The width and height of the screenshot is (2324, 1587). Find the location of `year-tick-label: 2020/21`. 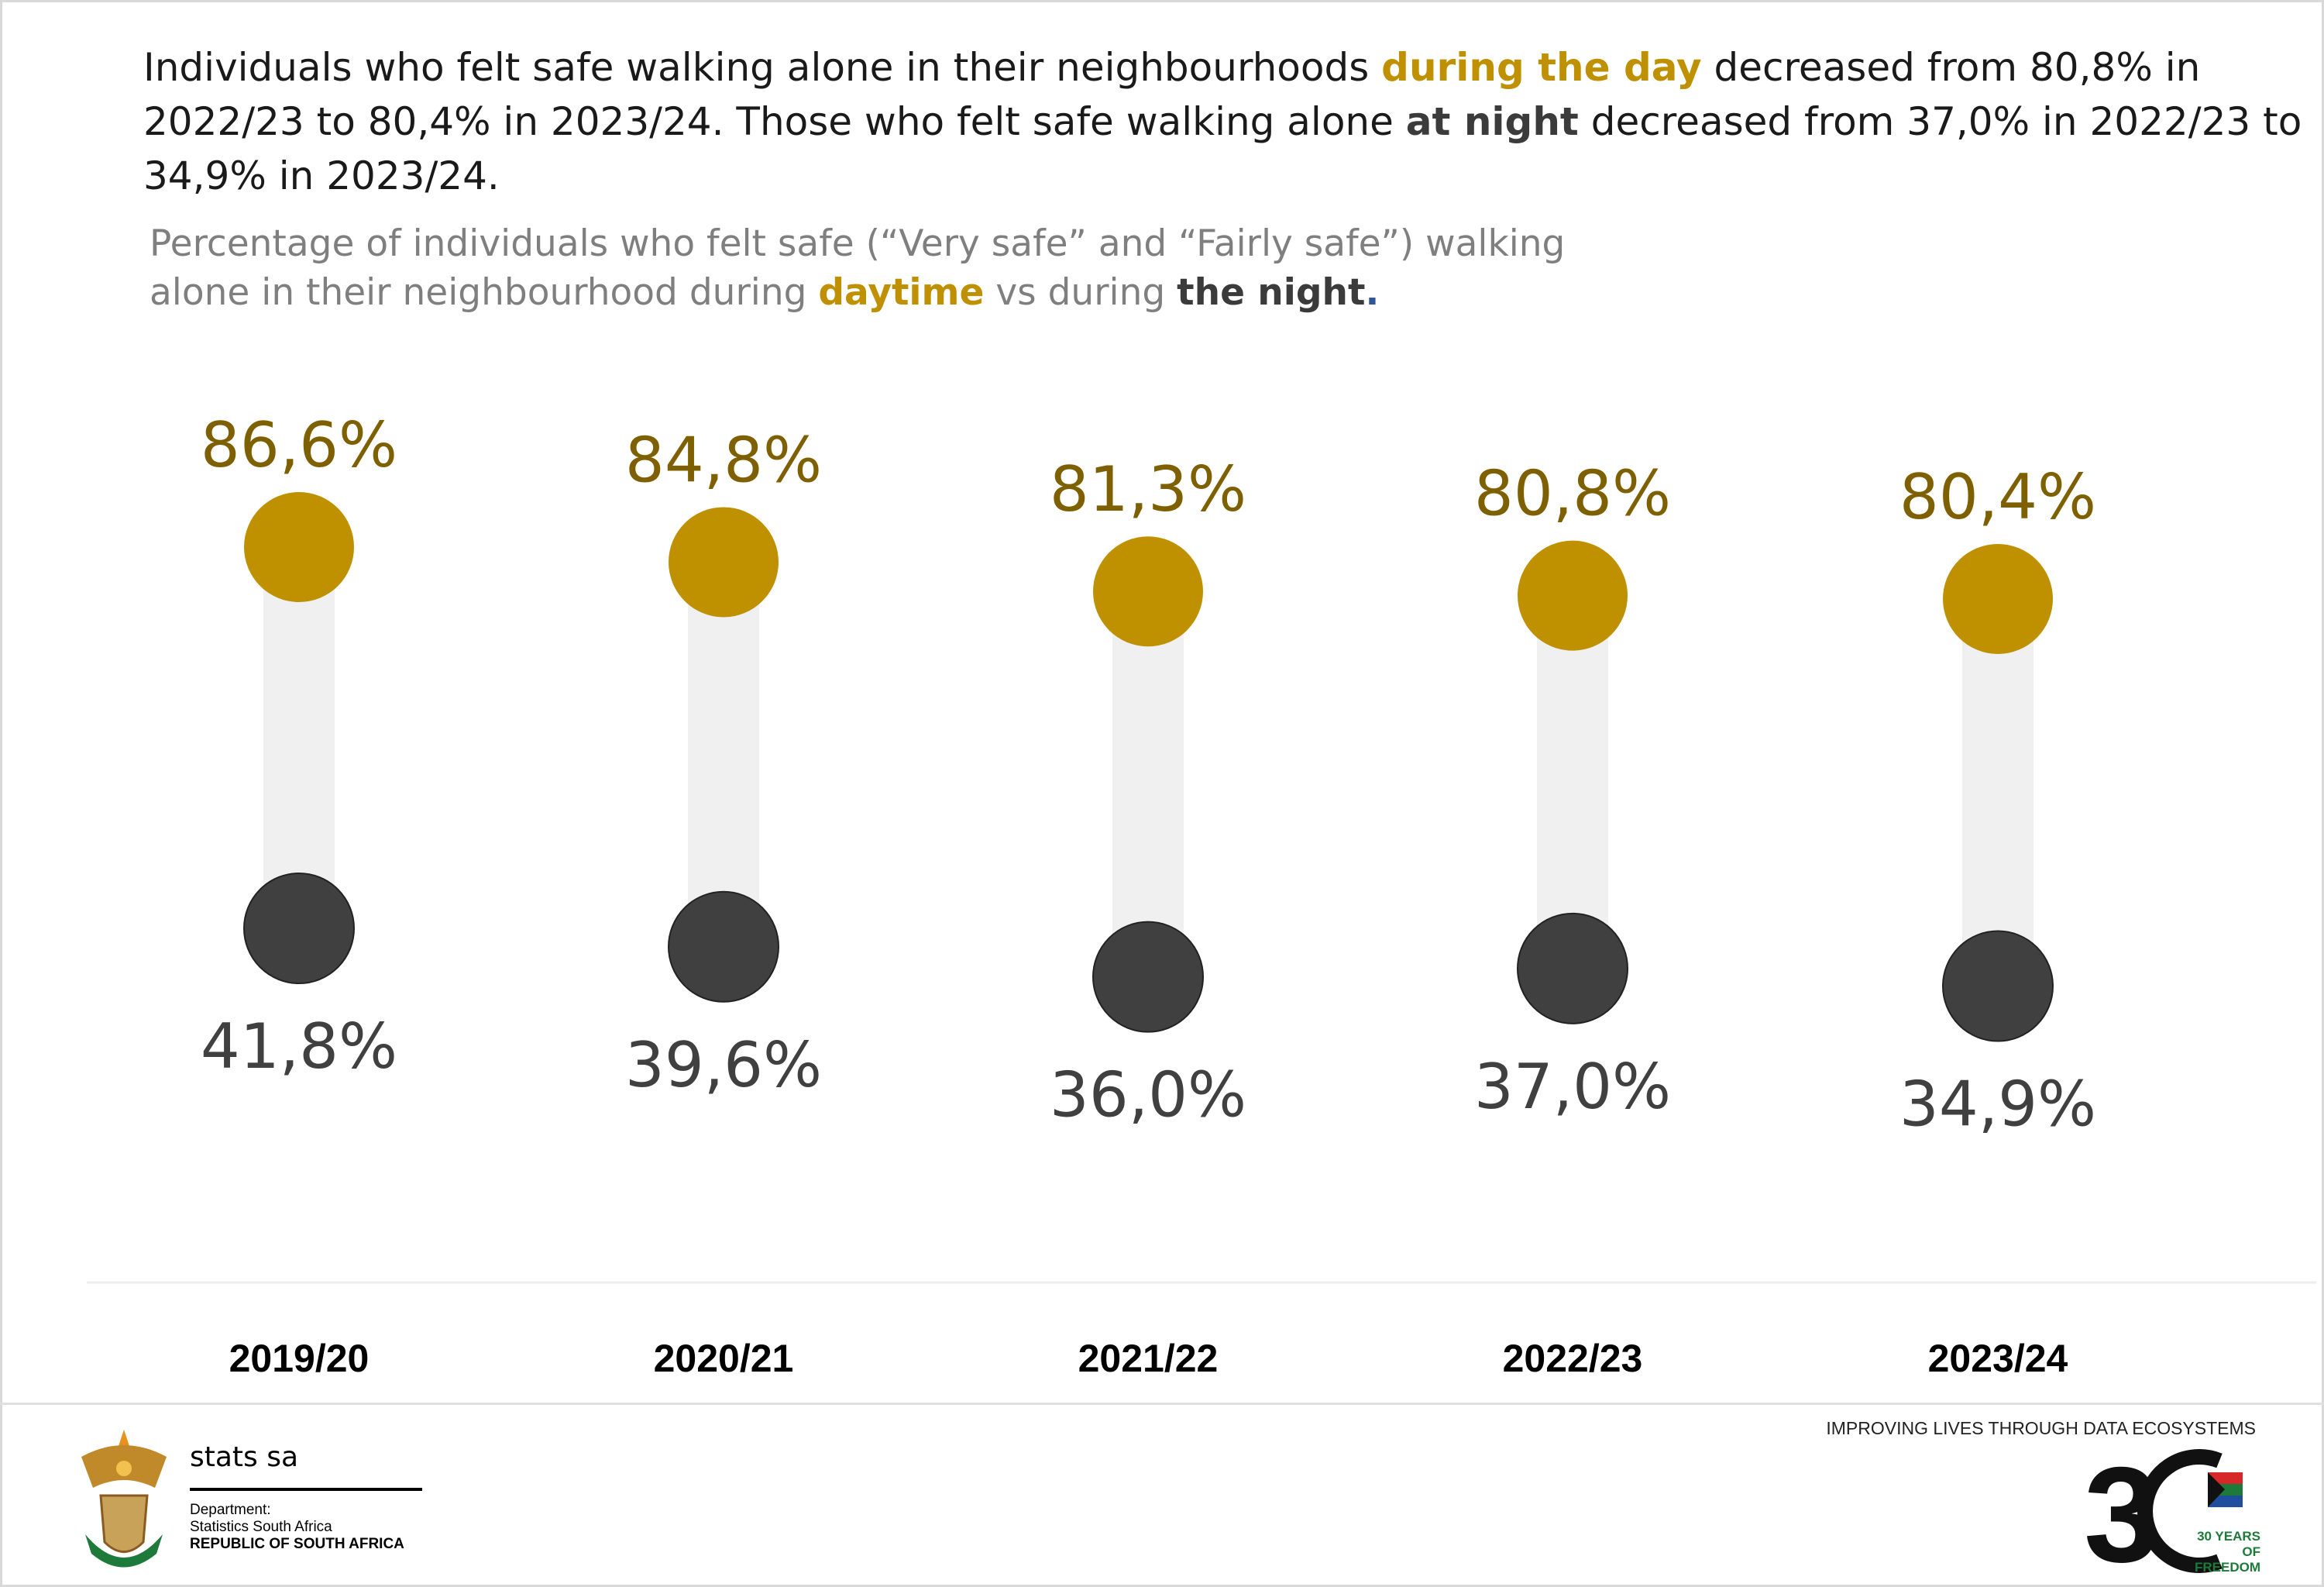

year-tick-label: 2020/21 is located at coordinates (724, 1358).